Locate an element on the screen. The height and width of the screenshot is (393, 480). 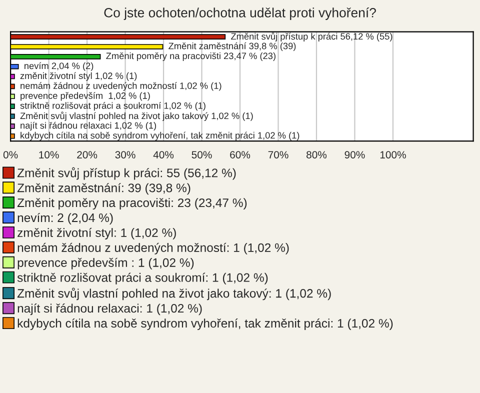
x-tick-label: 10% is located at coordinates (49, 154).